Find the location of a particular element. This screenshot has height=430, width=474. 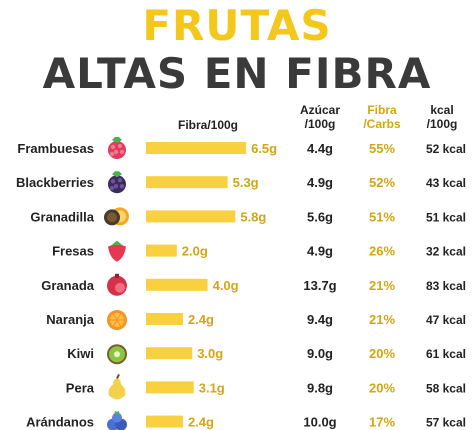

blackberry-icon is located at coordinates (117, 182).